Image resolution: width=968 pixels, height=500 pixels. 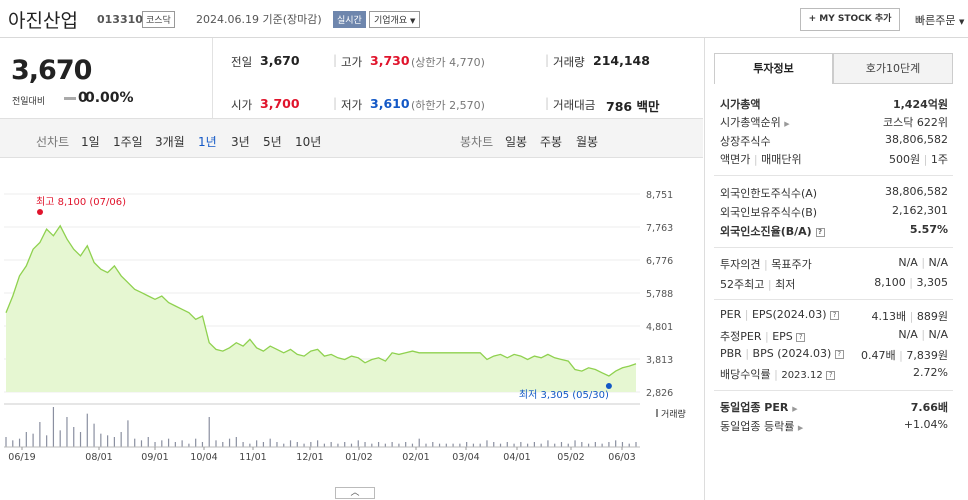 I want to click on x-tick-label: 02/01, so click(x=415, y=457).